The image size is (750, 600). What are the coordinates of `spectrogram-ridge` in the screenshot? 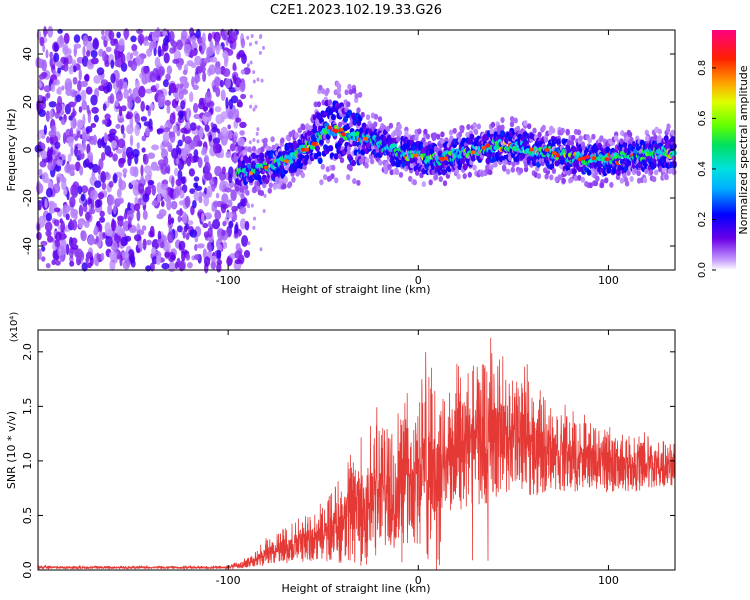 It's located at (456, 140).